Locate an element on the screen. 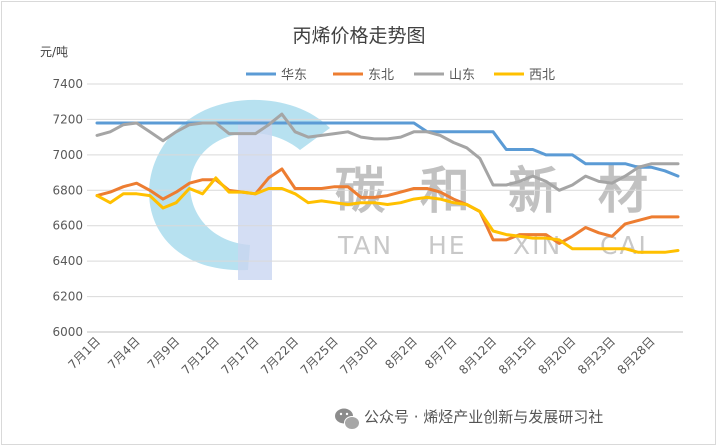  watermark-pinyin: HE is located at coordinates (447, 245).